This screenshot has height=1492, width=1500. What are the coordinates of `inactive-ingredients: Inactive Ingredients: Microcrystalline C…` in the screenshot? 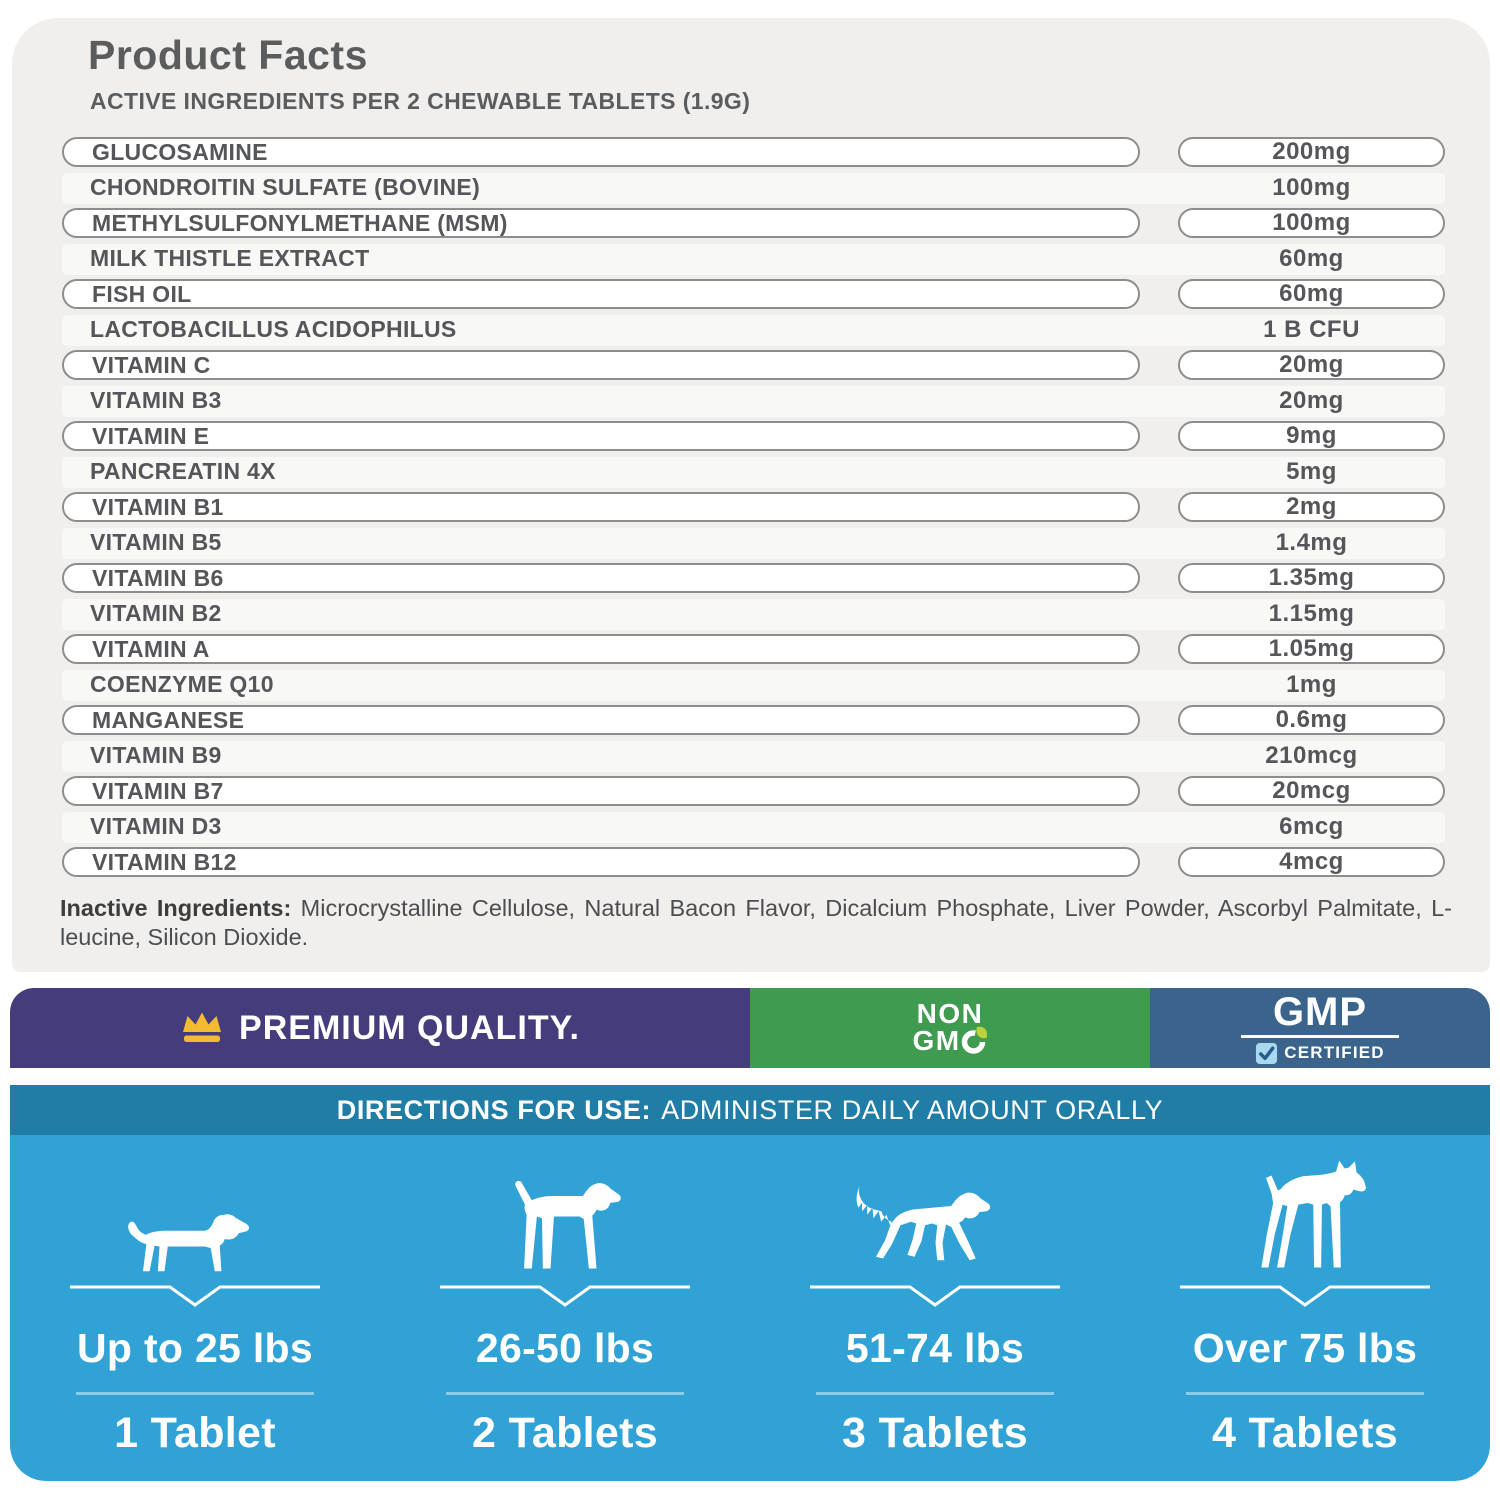 It's located at (756, 923).